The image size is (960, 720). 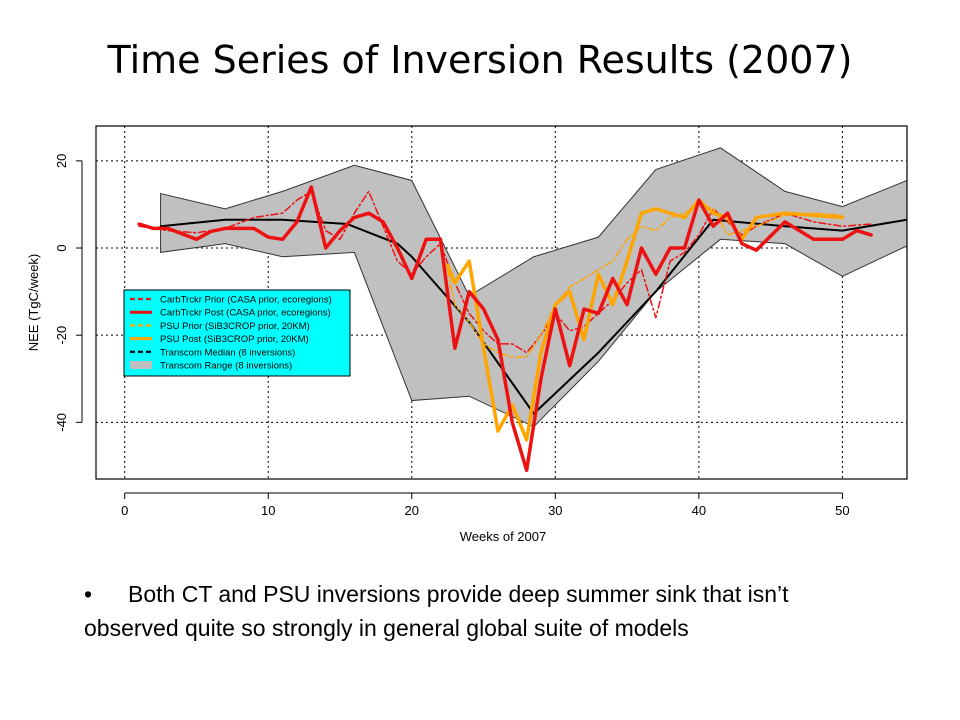 I want to click on x-tick-label-10: 10, so click(x=268, y=510).